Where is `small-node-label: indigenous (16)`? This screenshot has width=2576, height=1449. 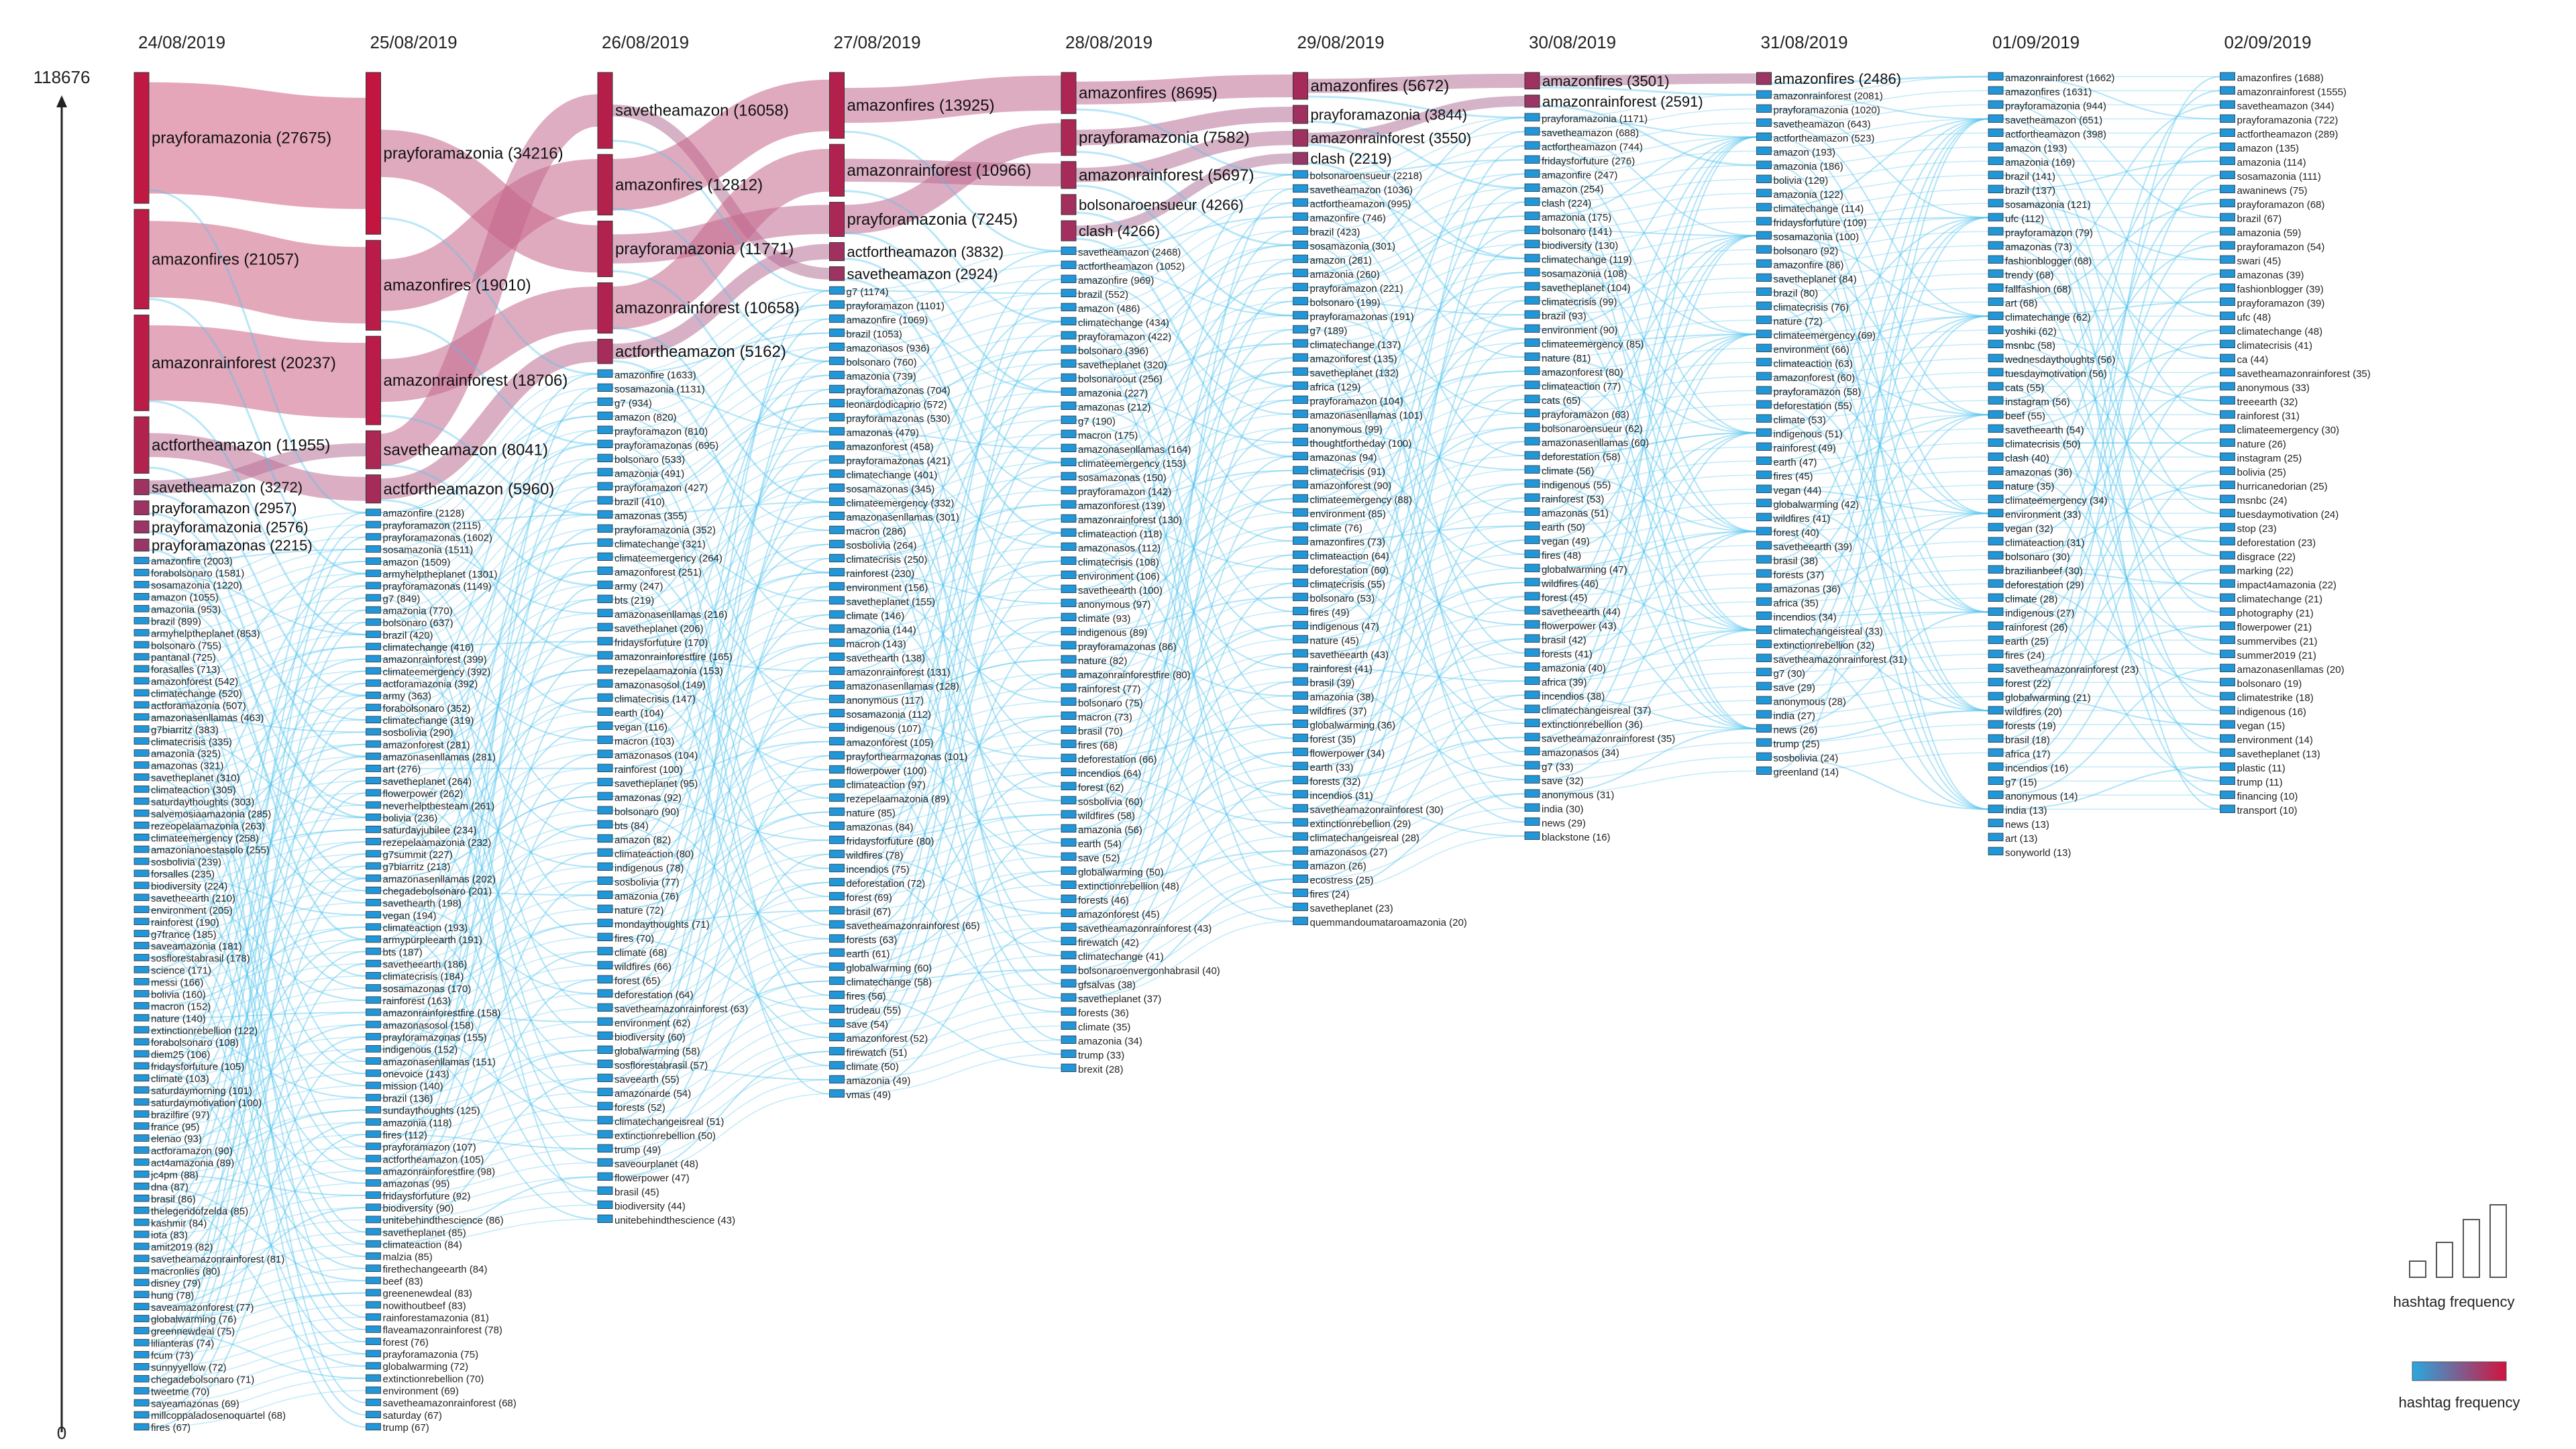
small-node-label: indigenous (16) is located at coordinates (2271, 712).